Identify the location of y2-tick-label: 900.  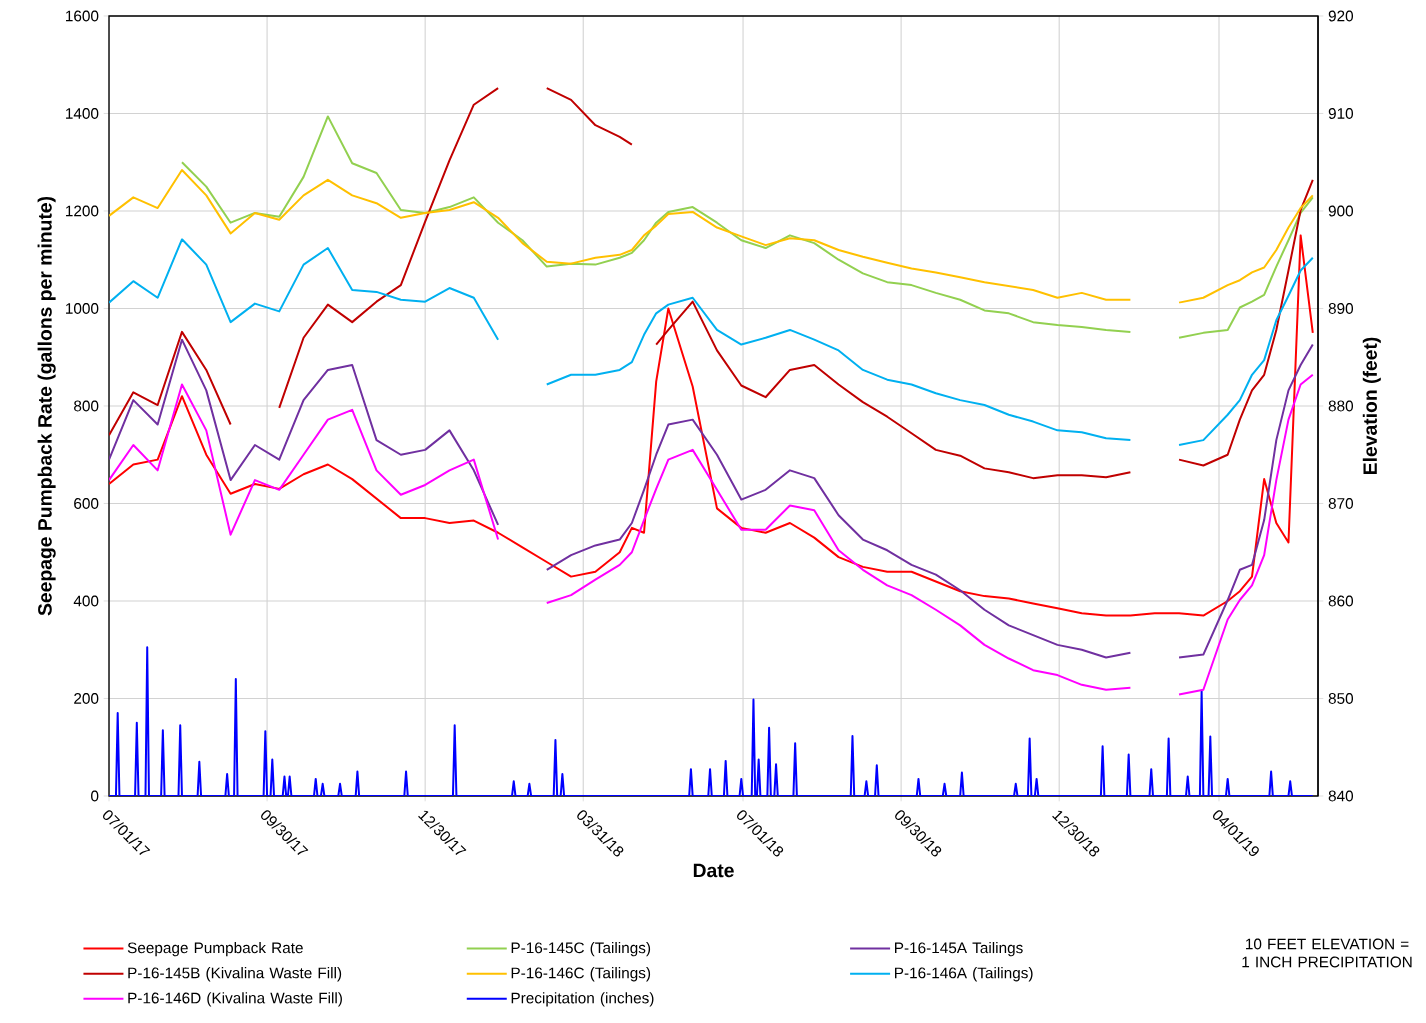
(1341, 211).